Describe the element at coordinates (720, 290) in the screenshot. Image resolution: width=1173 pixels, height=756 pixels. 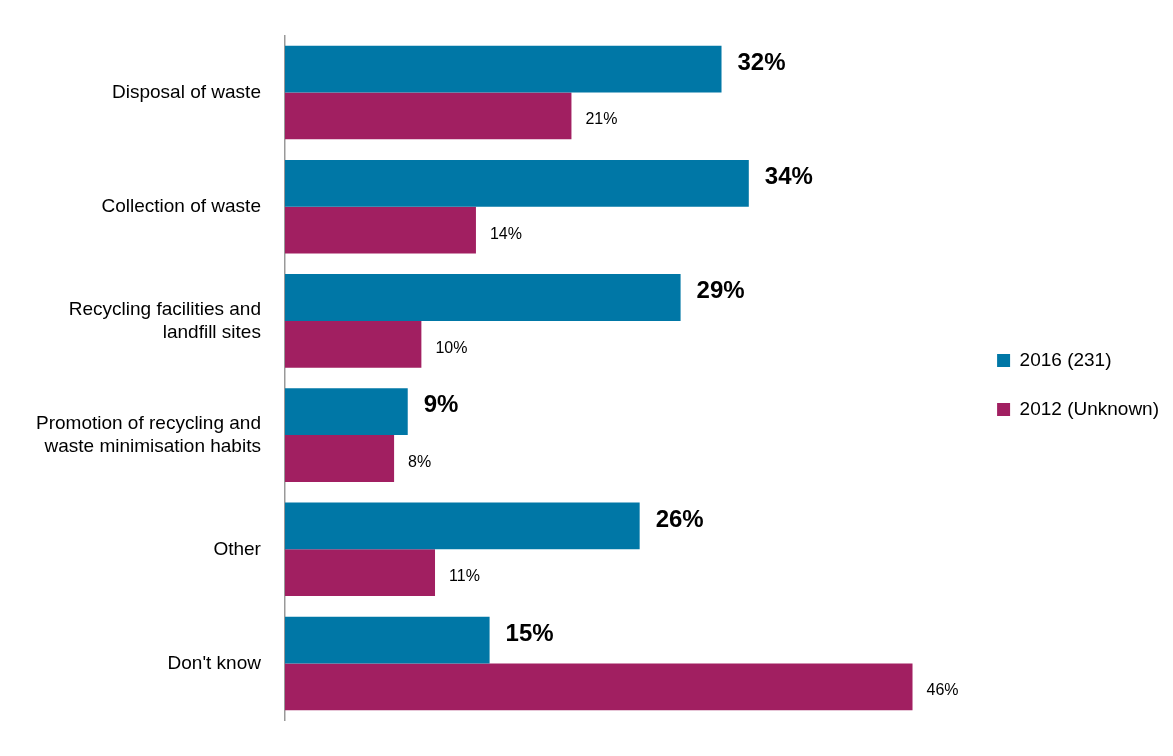
I see `data-label: 29%` at that location.